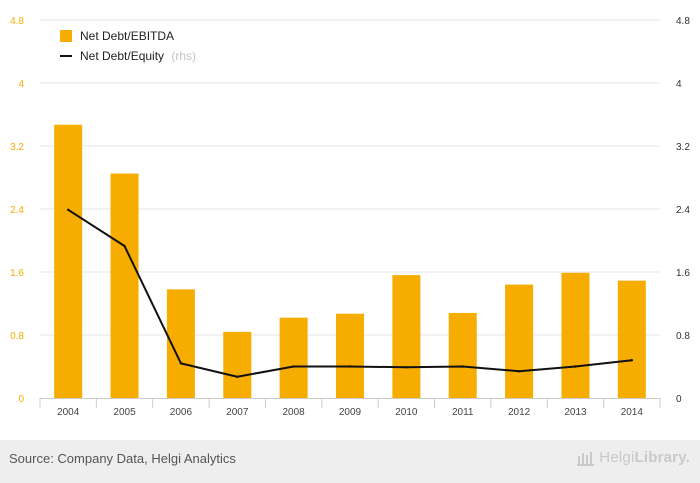  I want to click on right-tick-label: 3.2, so click(683, 147).